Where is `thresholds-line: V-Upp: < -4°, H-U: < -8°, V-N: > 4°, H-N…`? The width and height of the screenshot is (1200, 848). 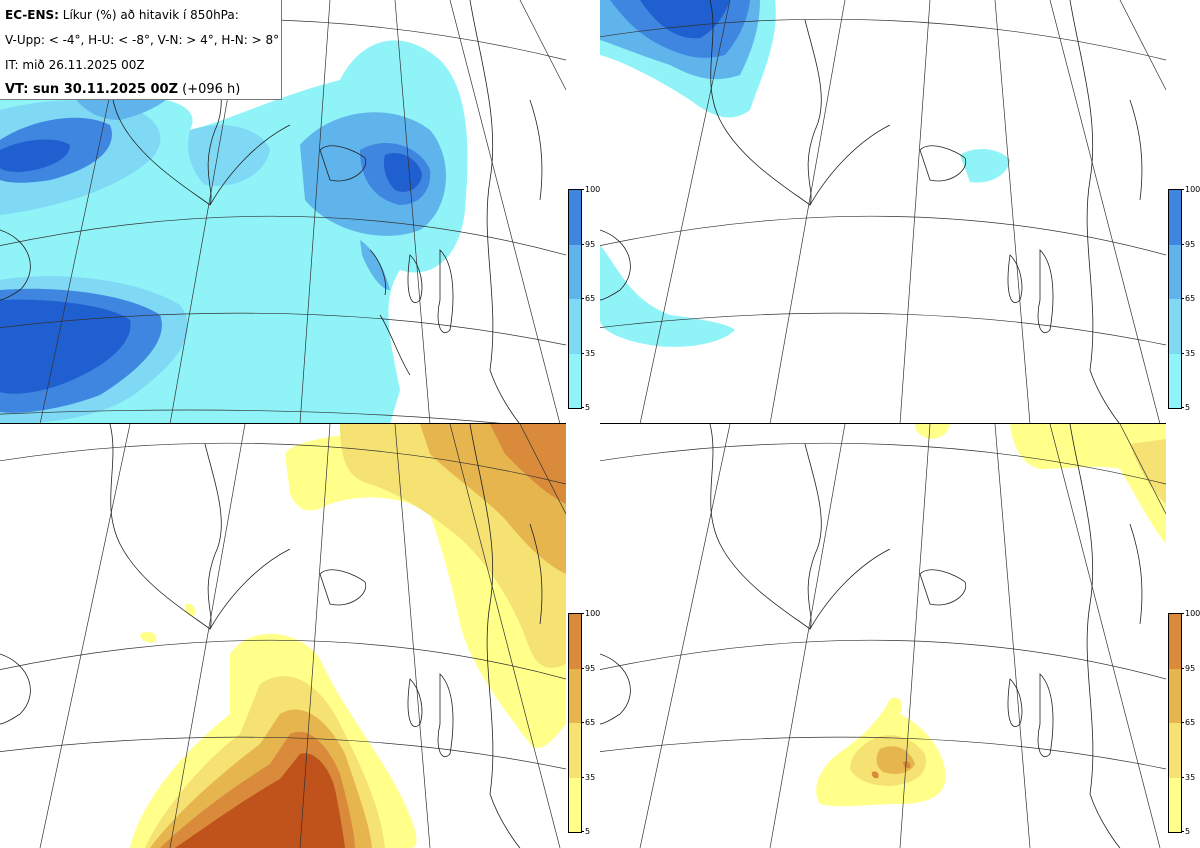 thresholds-line: V-Upp: < -4°, H-U: < -8°, V-N: > 4°, H-N… is located at coordinates (142, 40).